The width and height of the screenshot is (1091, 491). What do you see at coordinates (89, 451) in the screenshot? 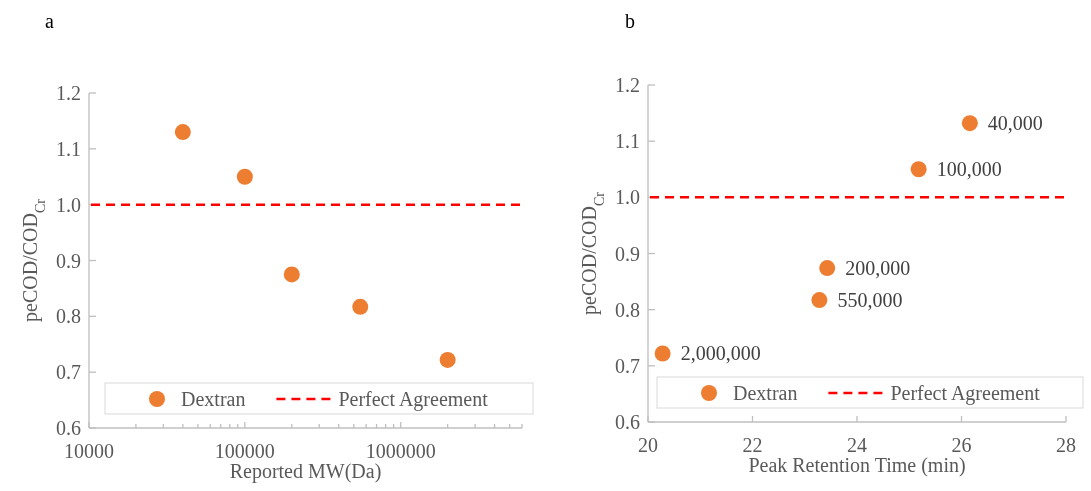
I see `x-tick-label: 10000` at bounding box center [89, 451].